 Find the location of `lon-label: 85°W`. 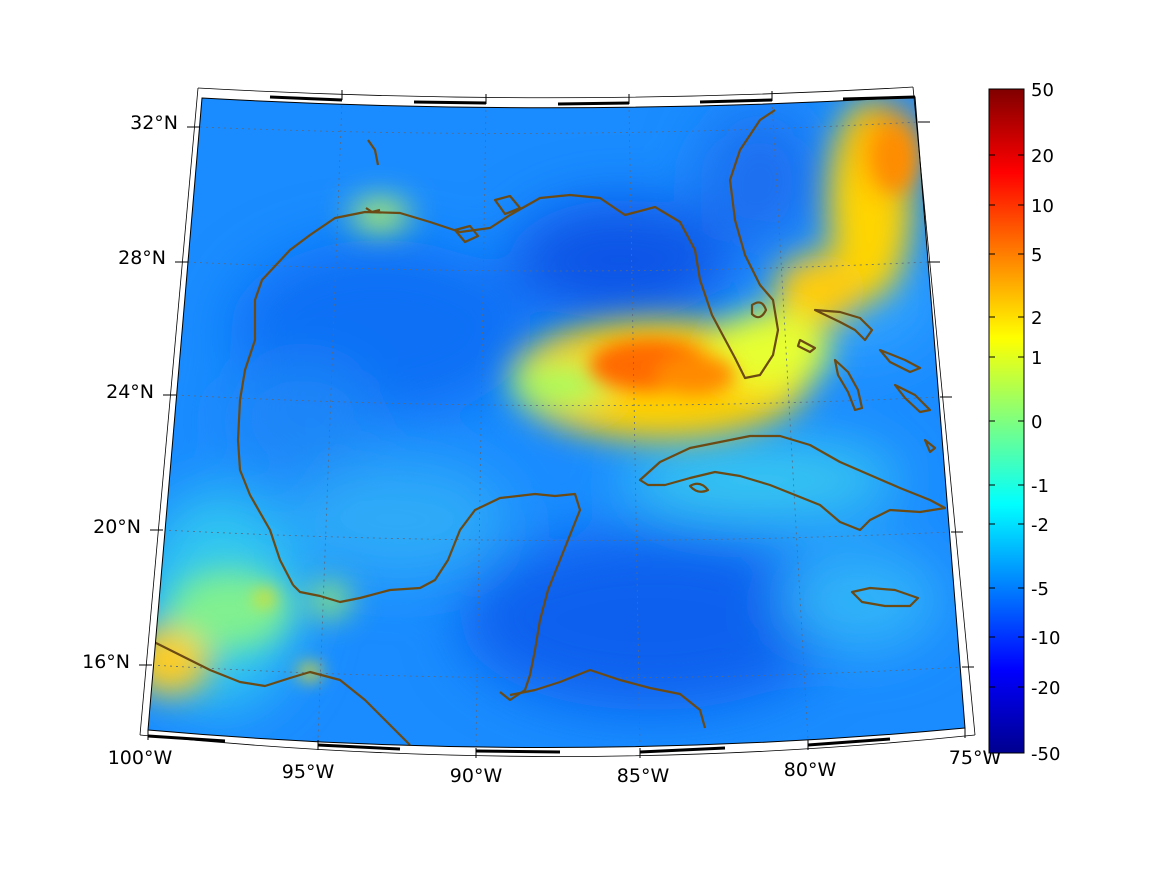

lon-label: 85°W is located at coordinates (643, 776).